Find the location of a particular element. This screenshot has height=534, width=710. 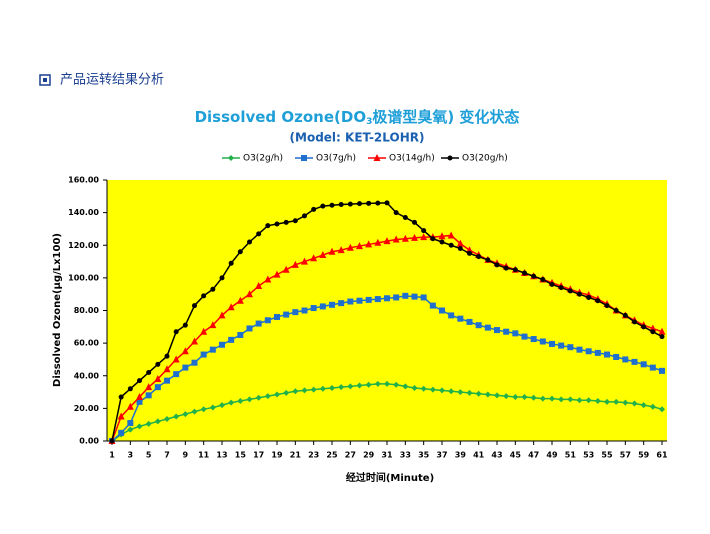

x-tick-label: 53 is located at coordinates (588, 455).